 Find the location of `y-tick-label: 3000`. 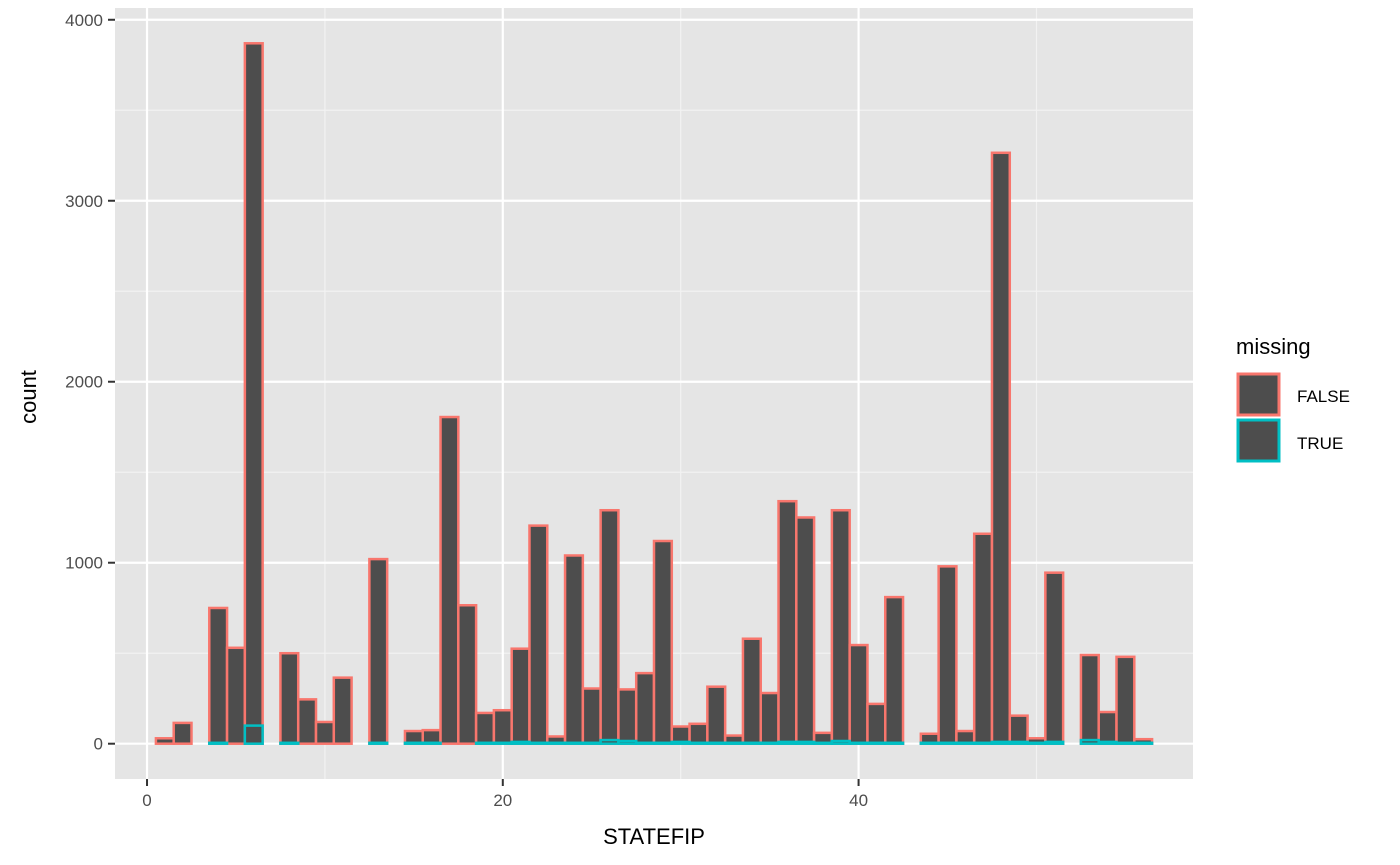

y-tick-label: 3000 is located at coordinates (84, 201).